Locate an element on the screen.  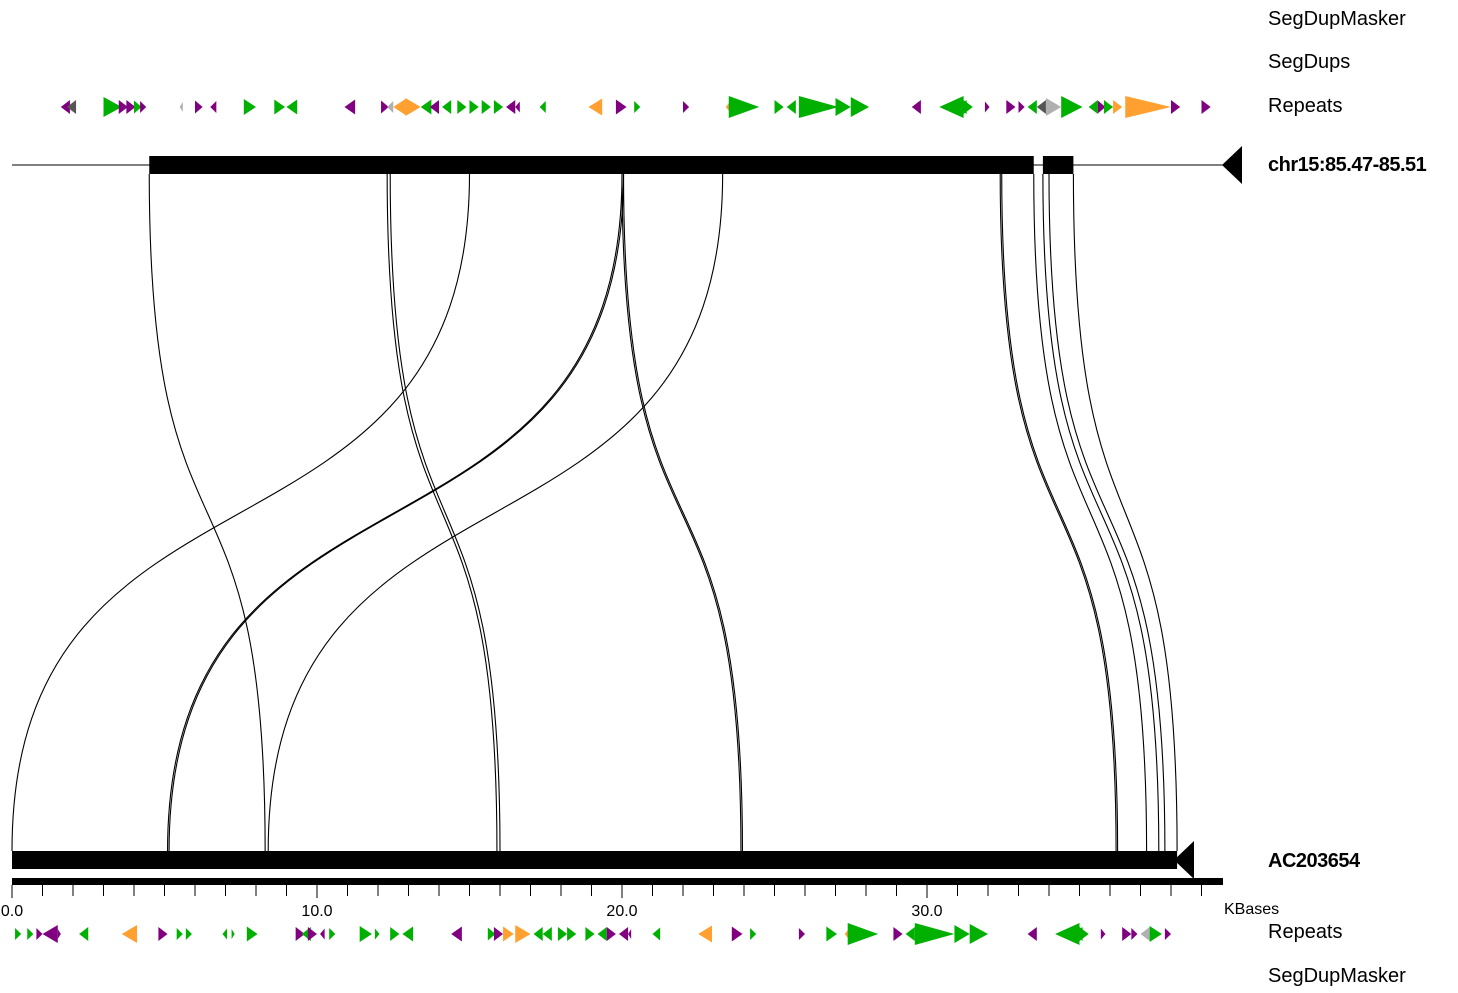
kbases-axis: 0.0 10.0 20.0 30.0 is located at coordinates (612, 899).